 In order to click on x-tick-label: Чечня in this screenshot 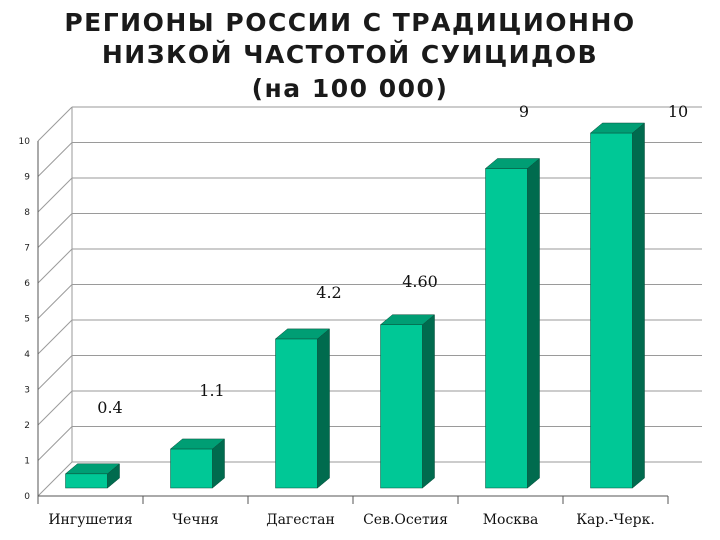, I will do `click(195, 520)`.